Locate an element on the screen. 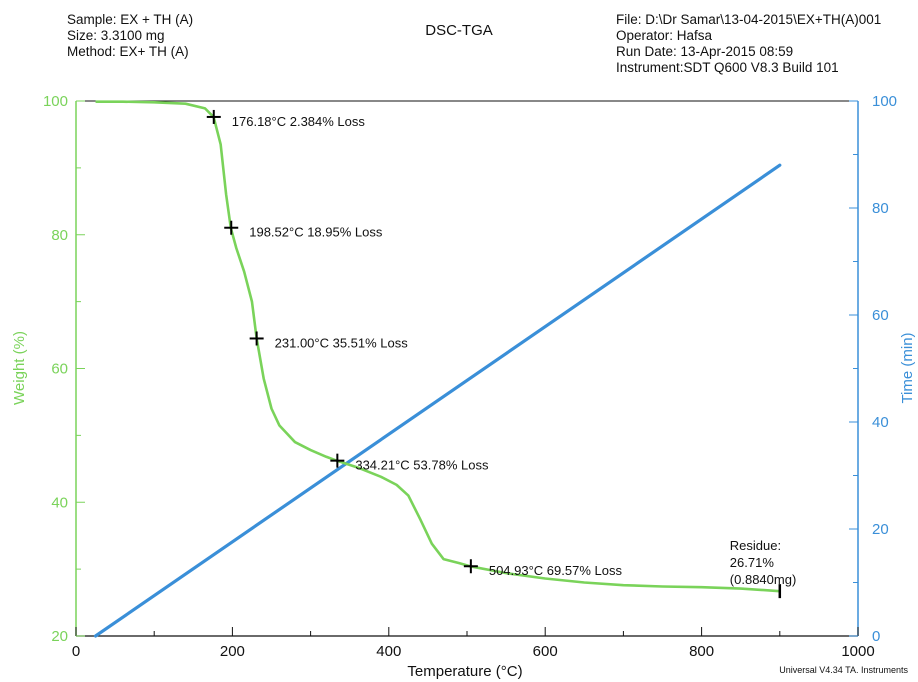 The height and width of the screenshot is (682, 918). marker-label: 231.00°C 35.51% Loss is located at coordinates (342, 342).